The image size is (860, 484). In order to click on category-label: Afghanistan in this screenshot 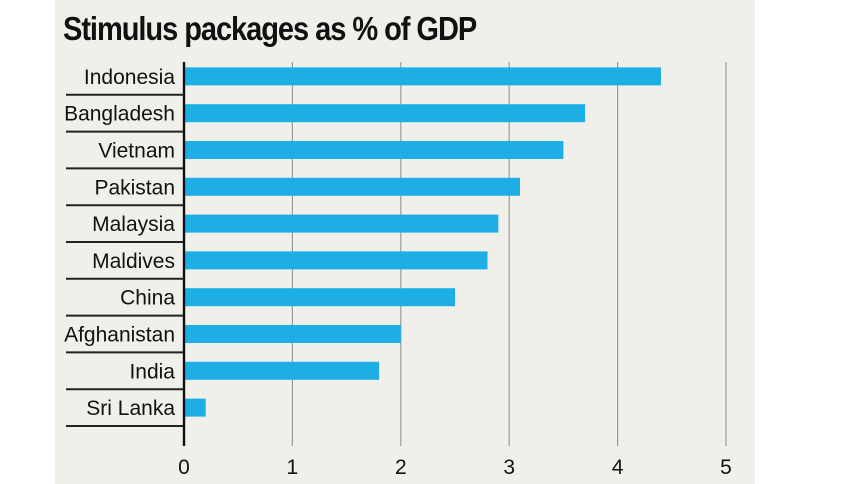, I will do `click(119, 335)`.